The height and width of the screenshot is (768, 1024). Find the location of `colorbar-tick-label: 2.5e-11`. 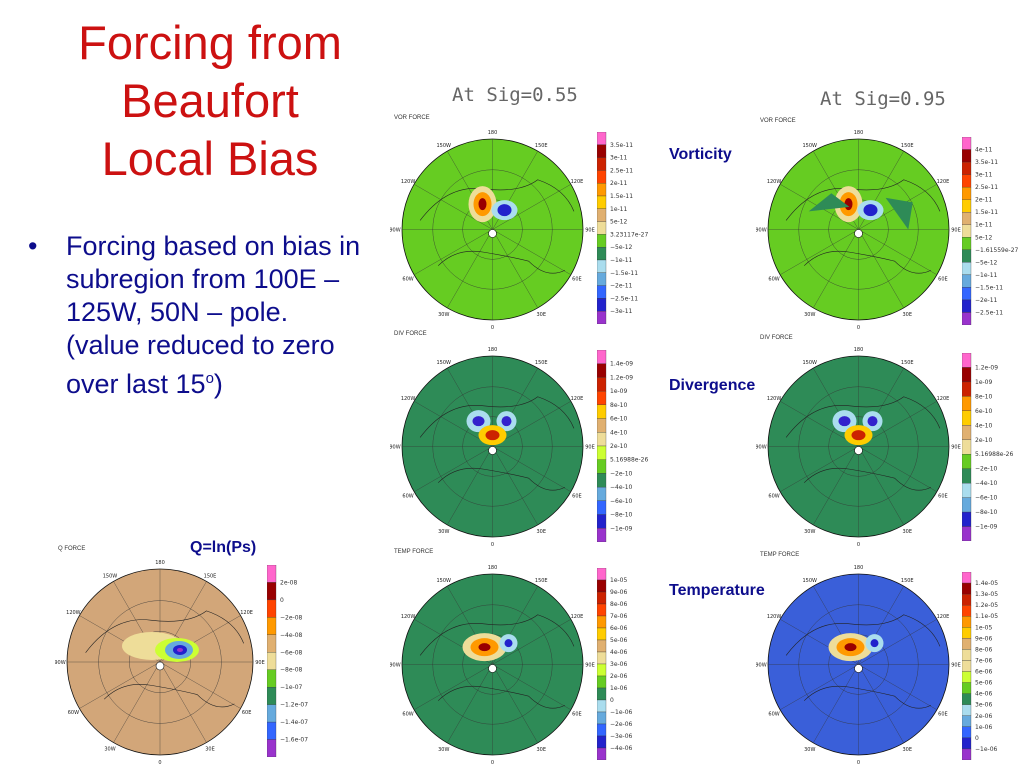

colorbar-tick-label: 2.5e-11 is located at coordinates (621, 170).